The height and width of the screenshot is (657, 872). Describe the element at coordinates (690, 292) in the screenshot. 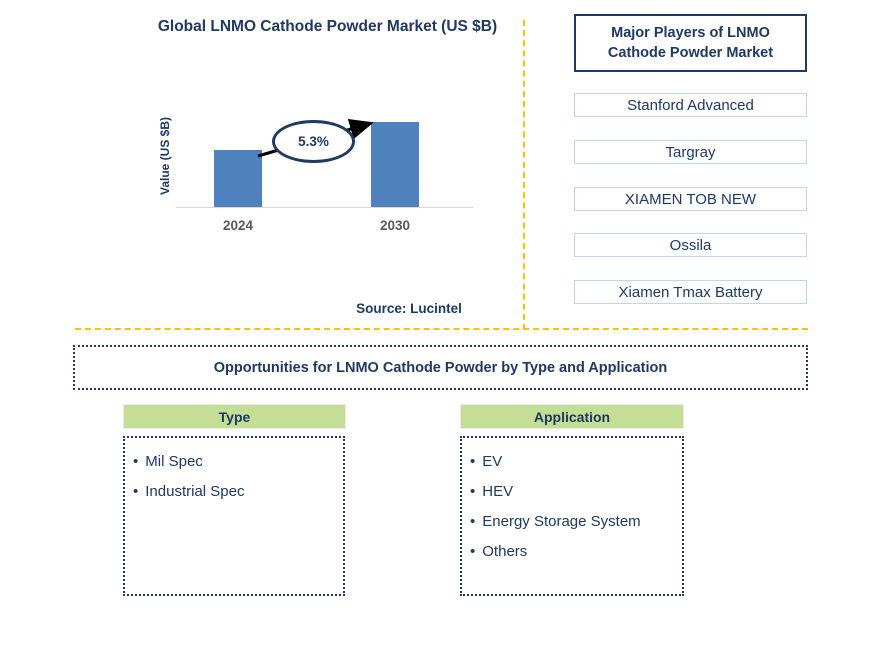

I see `player-item: Xiamen Tmax Battery` at that location.